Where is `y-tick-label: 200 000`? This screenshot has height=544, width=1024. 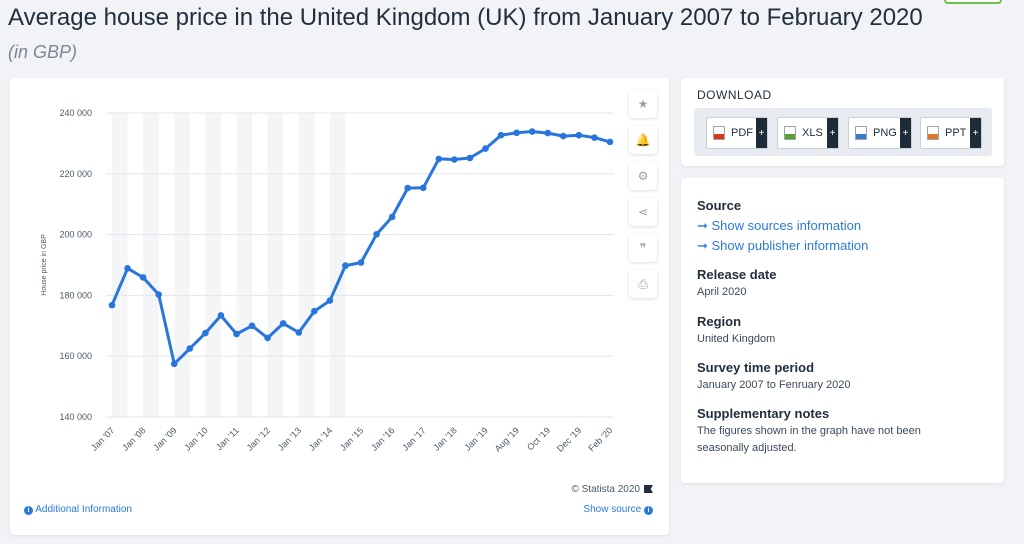 y-tick-label: 200 000 is located at coordinates (75, 235).